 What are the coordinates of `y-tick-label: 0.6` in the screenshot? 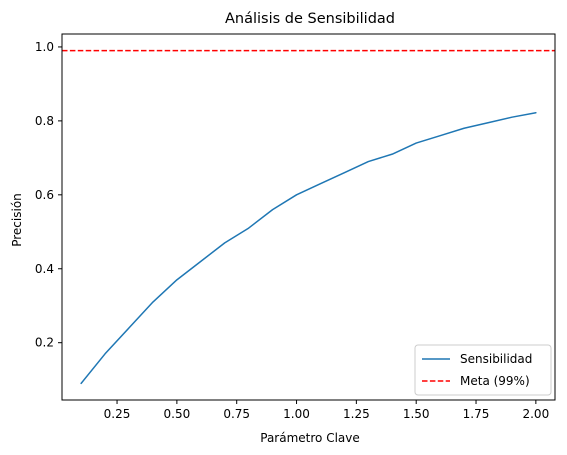 It's located at (44, 195).